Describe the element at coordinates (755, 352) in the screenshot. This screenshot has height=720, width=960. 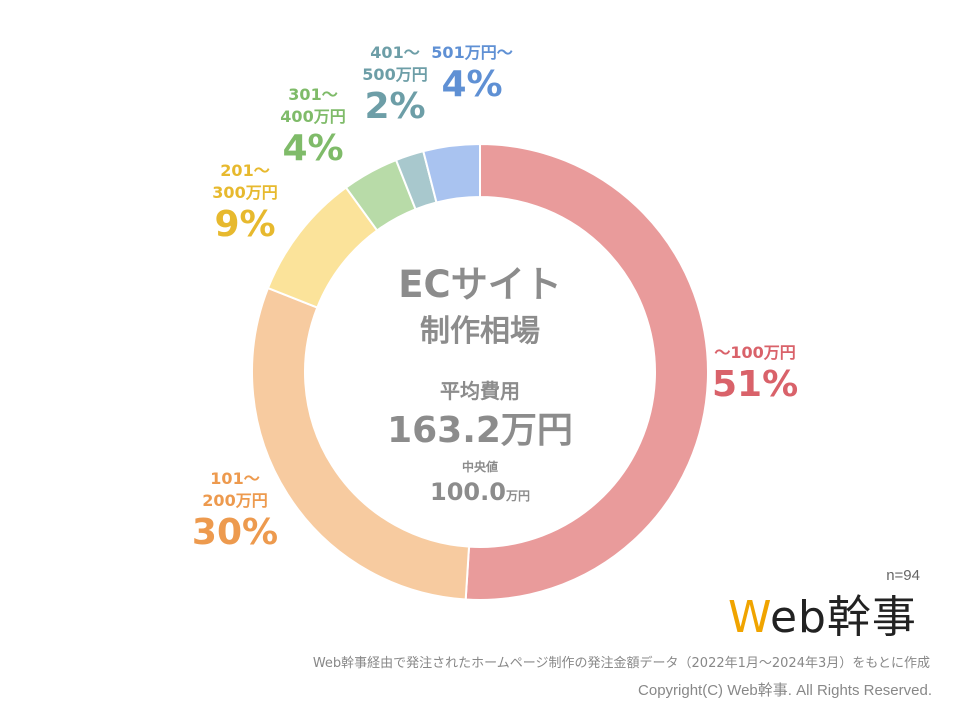
I see `slice-label-under-100-name: 〜100万円` at that location.